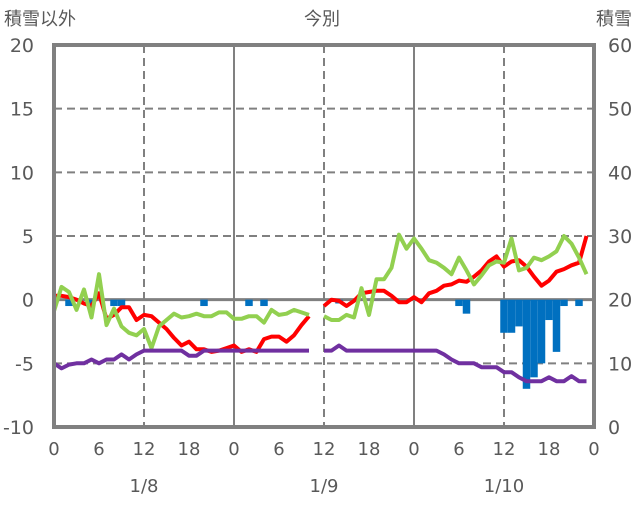 The height and width of the screenshot is (505, 636). I want to click on y-tick-left: 0, so click(28, 301).